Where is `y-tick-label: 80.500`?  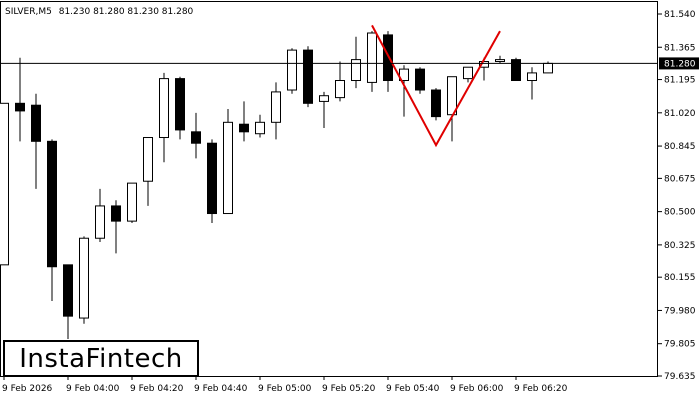 y-tick-label: 80.500 is located at coordinates (680, 213).